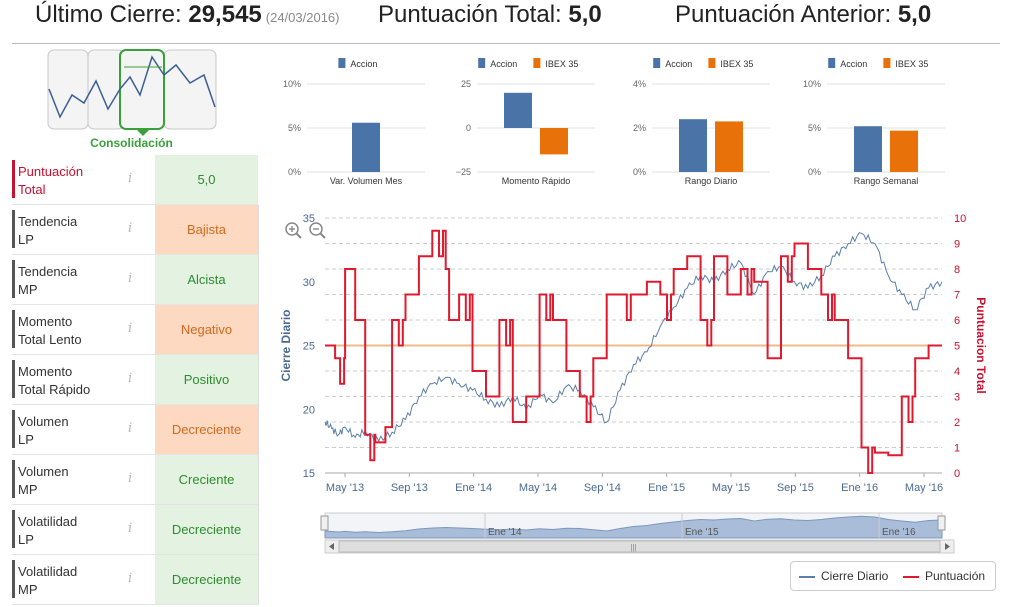 The height and width of the screenshot is (607, 1010). What do you see at coordinates (366, 181) in the screenshot?
I see `x-axis-label: Var. Volumen Mes` at bounding box center [366, 181].